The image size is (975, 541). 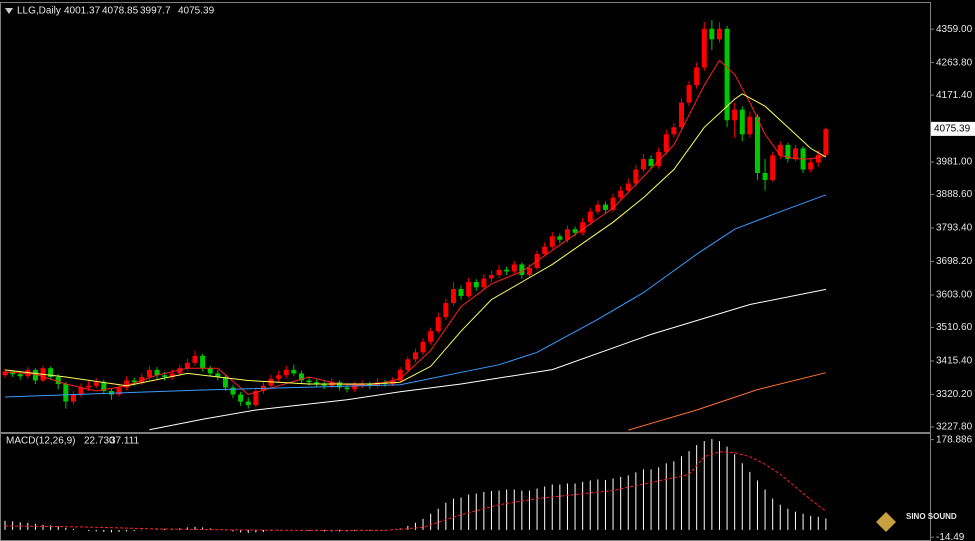 I want to click on macd-title: MACD(12,26,9), so click(x=40, y=441).